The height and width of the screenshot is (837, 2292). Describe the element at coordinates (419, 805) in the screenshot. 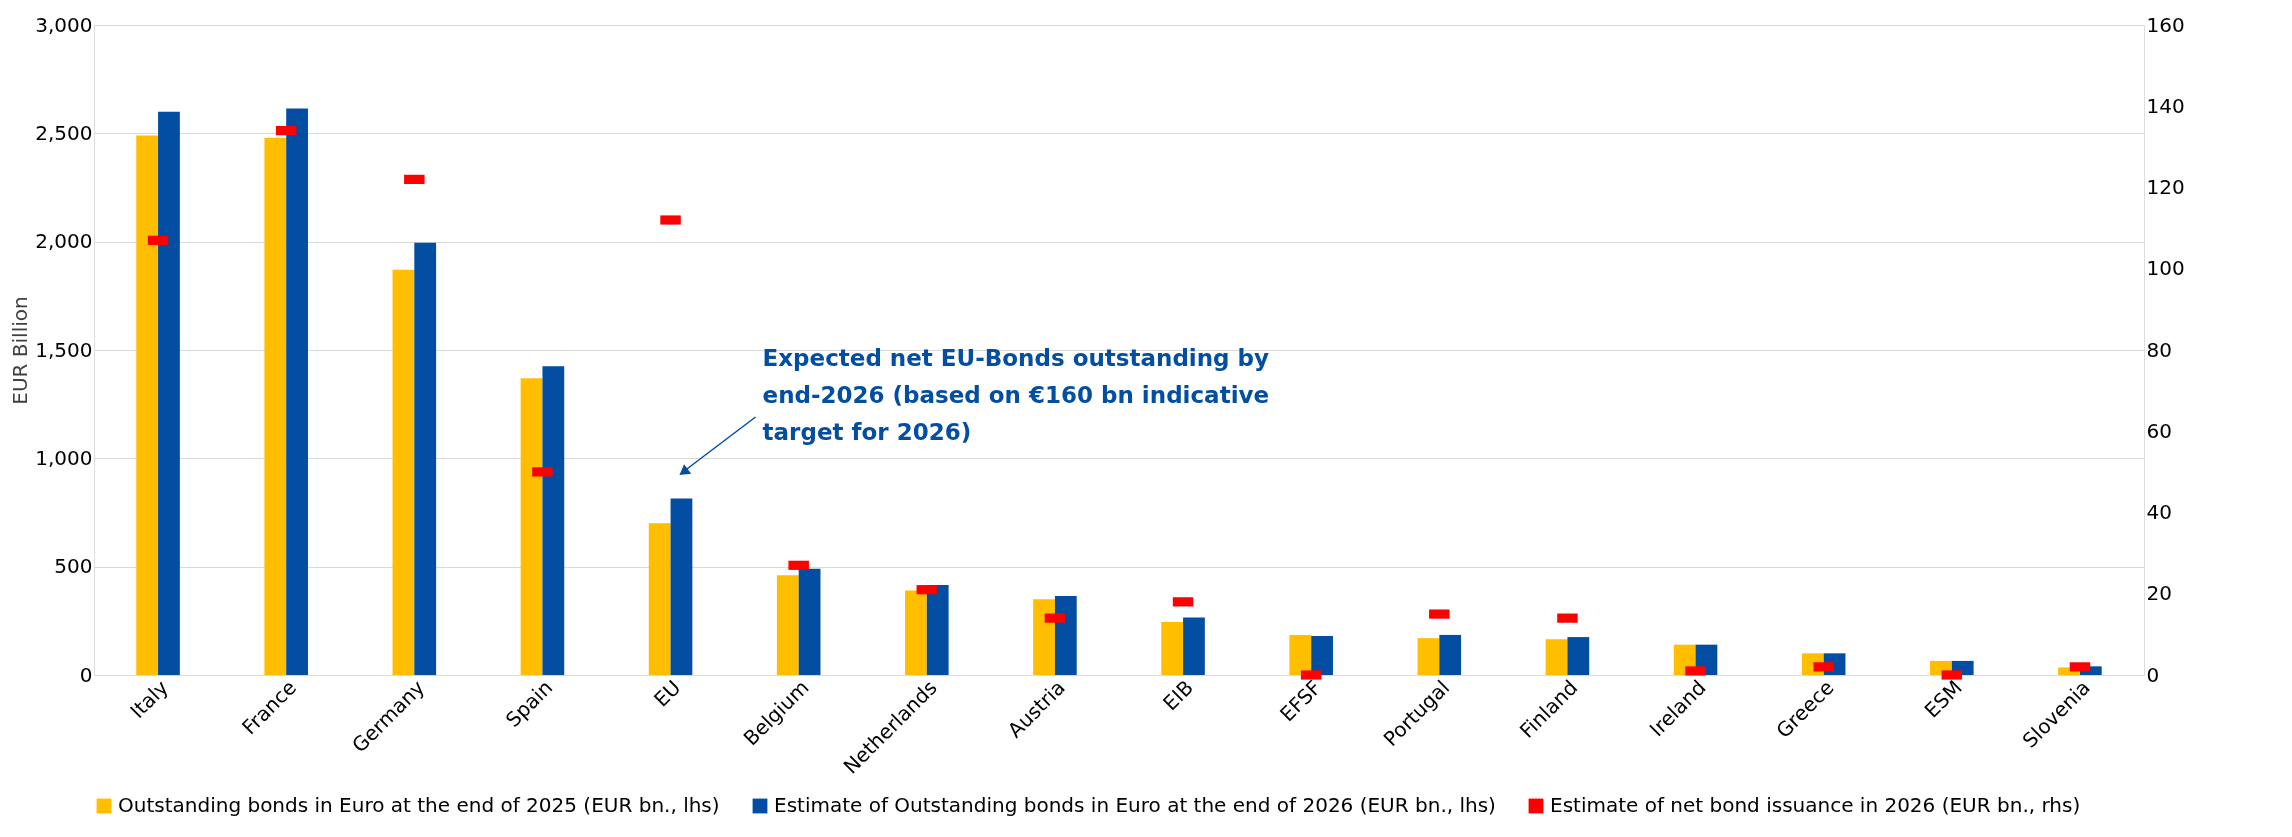

I see `legend-label: Outstanding bonds in Euro at the end of 2025 (EUR bn., lhs)` at that location.